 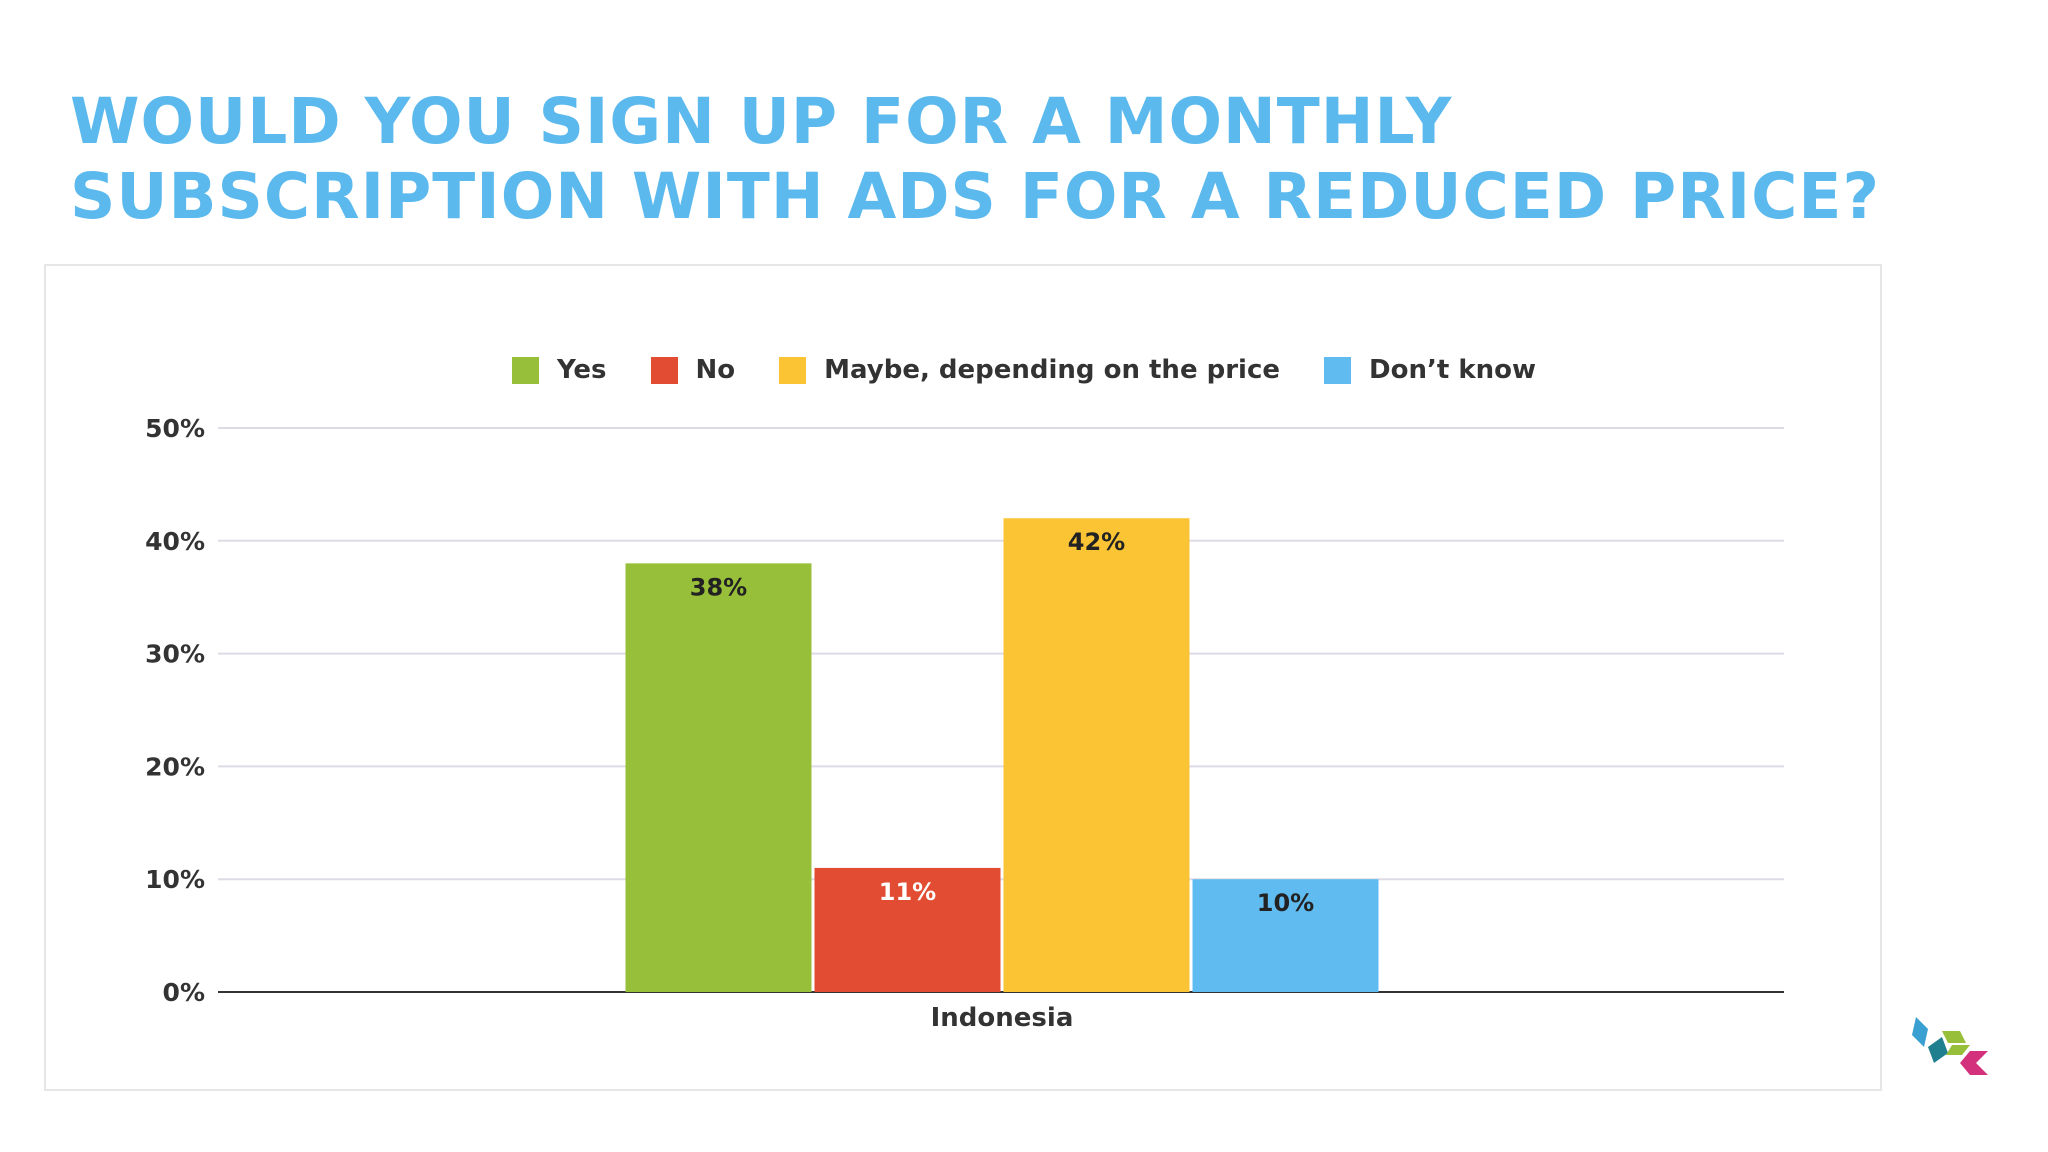 I want to click on brand-logo-icon, so click(x=1950, y=1046).